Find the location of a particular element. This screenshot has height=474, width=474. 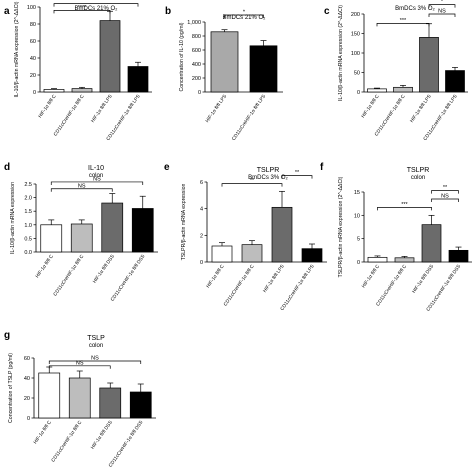

y-axis-label: Concentration of IL-10 (pg/ml) is located at coordinates (182, 56).